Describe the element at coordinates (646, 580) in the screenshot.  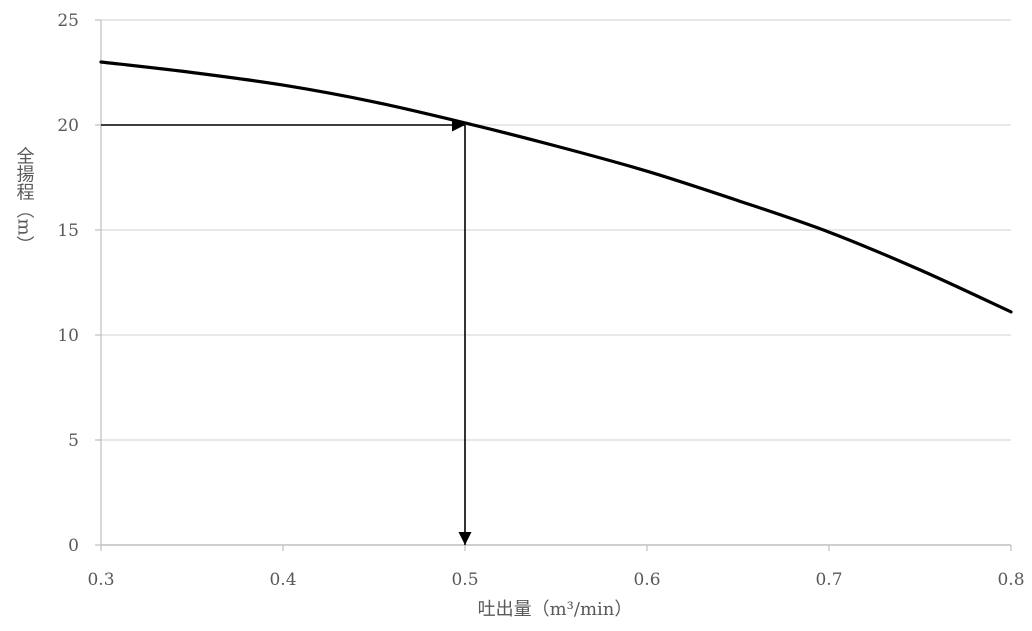
I see `x-tick-label: 0.6` at that location.